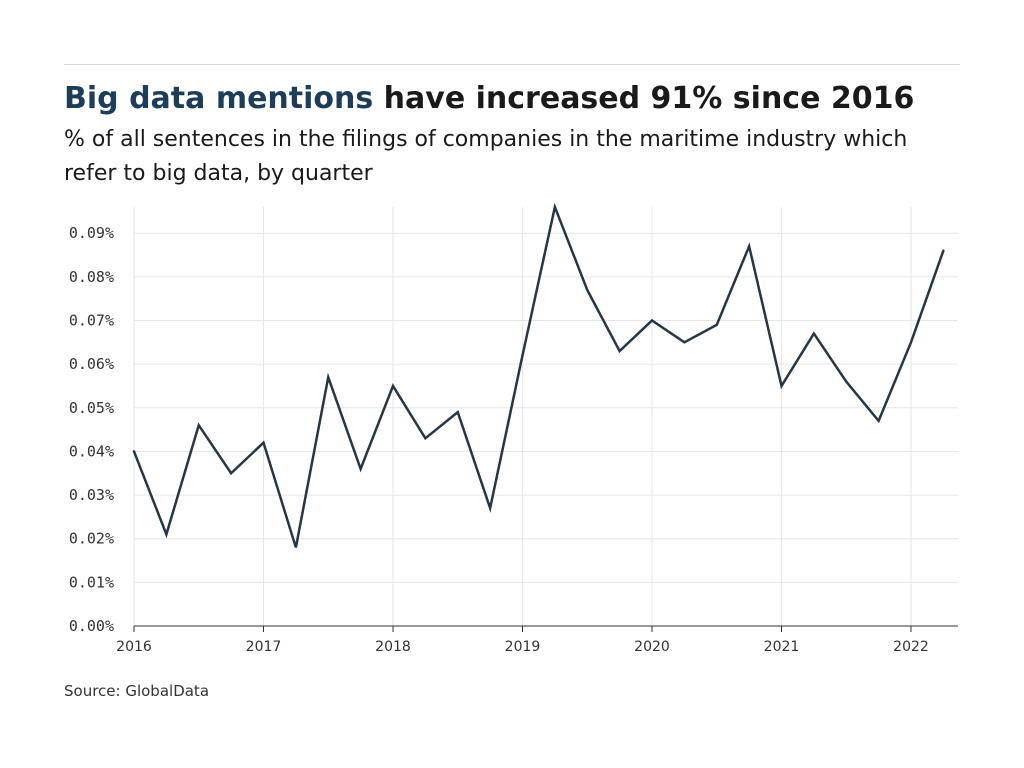 Image resolution: width=1024 pixels, height=768 pixels. What do you see at coordinates (91, 626) in the screenshot?
I see `y-tick-label: 0.00%` at bounding box center [91, 626].